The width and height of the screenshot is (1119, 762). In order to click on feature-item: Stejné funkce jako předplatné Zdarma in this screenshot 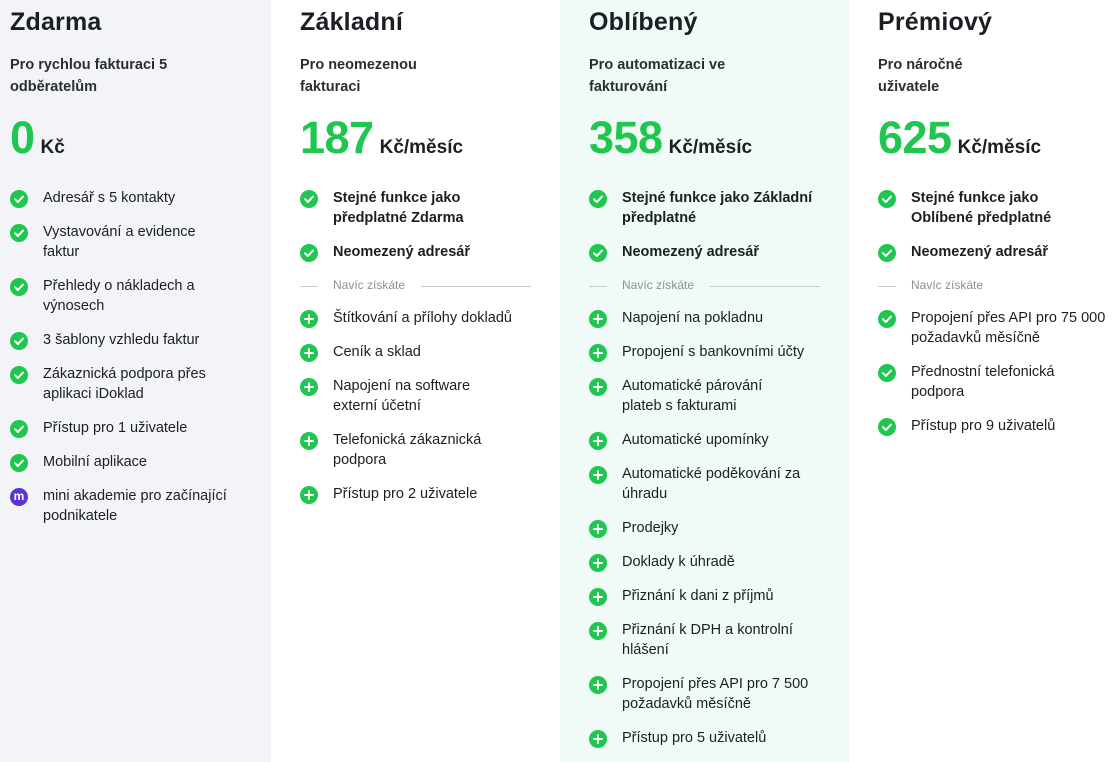, I will do `click(390, 208)`.